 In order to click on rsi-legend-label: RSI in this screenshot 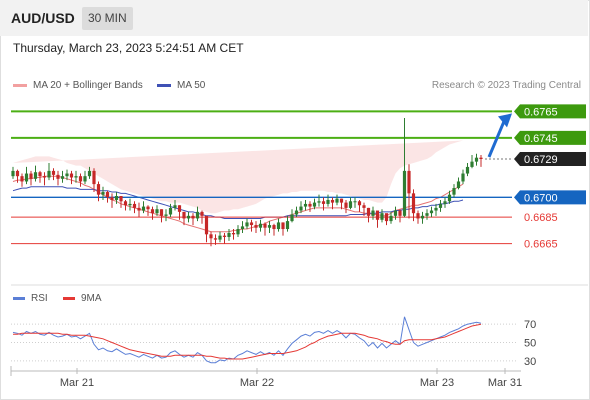, I will do `click(39, 298)`.